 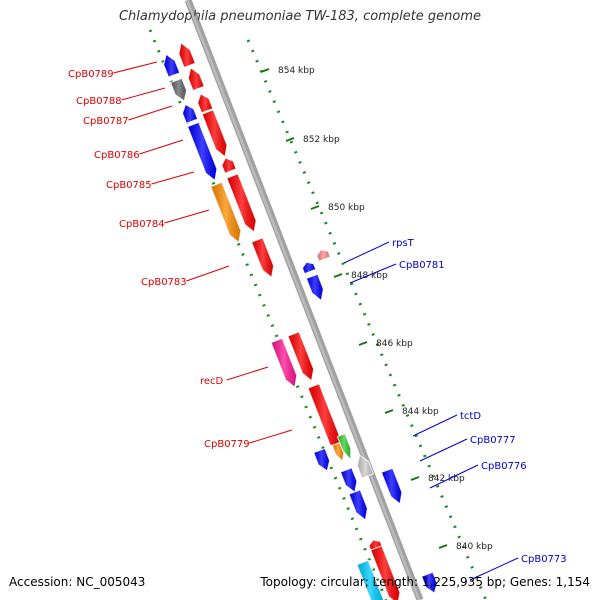 I want to click on gene-cpb0778-upper-shade, so click(x=321, y=459).